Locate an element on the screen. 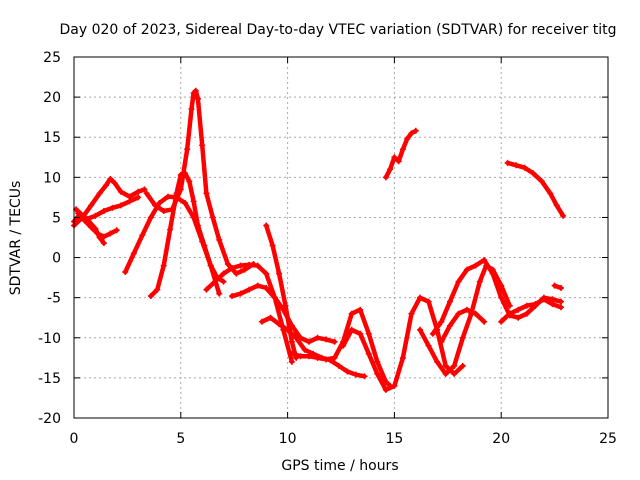  y-tick-label: 25 is located at coordinates (52, 58).